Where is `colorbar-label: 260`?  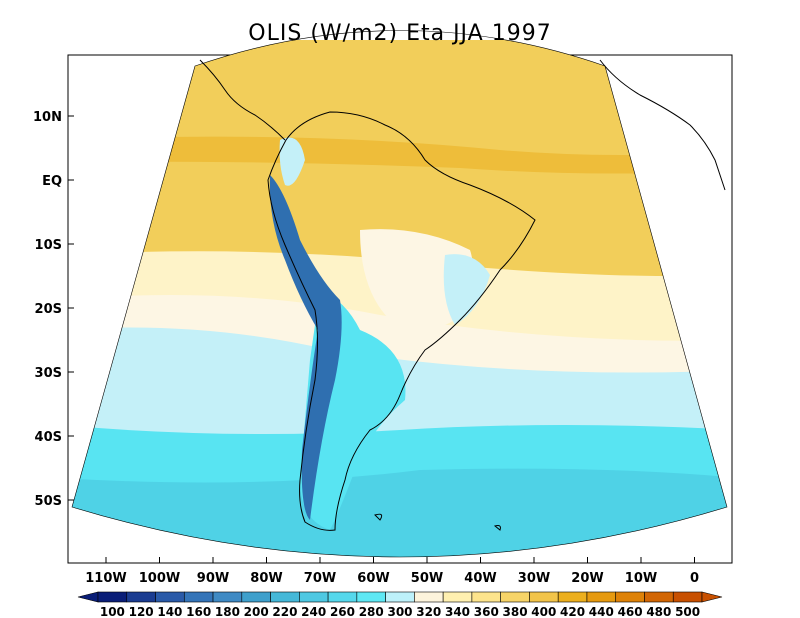 colorbar-label: 260 is located at coordinates (342, 611).